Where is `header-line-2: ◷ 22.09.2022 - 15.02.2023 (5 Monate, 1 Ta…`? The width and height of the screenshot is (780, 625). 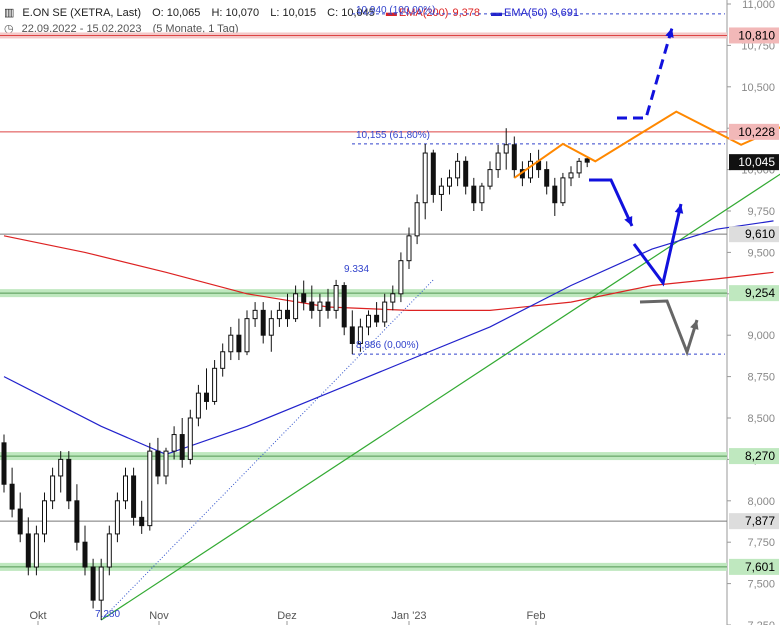 header-line-2: ◷ 22.09.2022 - 15.02.2023 (5 Monate, 1 Ta… is located at coordinates (125, 28).